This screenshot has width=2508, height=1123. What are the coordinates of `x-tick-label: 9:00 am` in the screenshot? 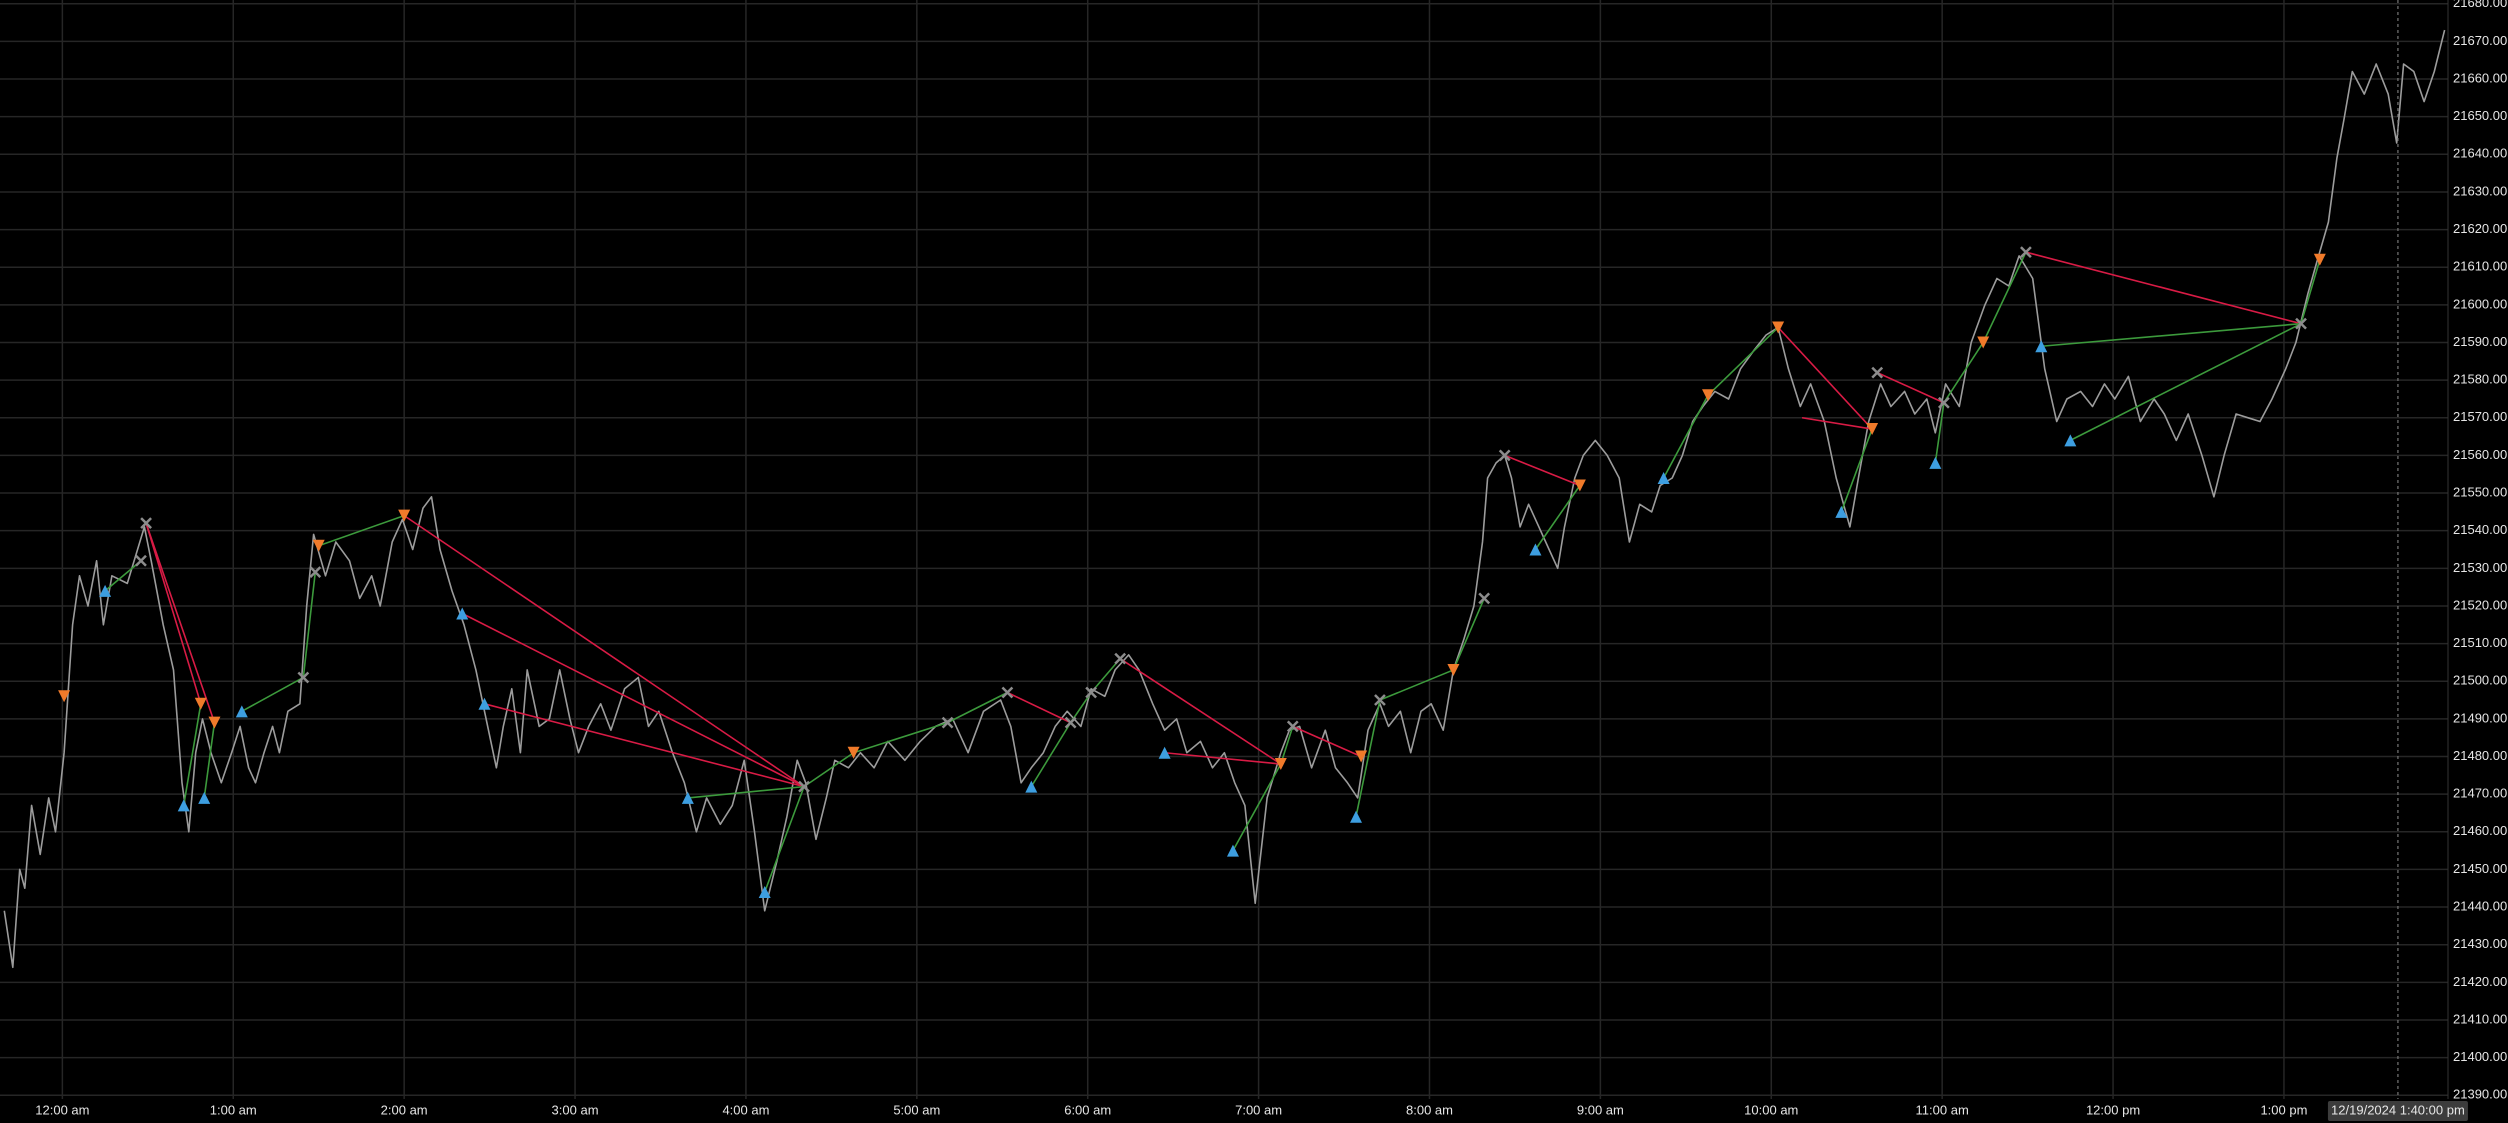 It's located at (1600, 1109).